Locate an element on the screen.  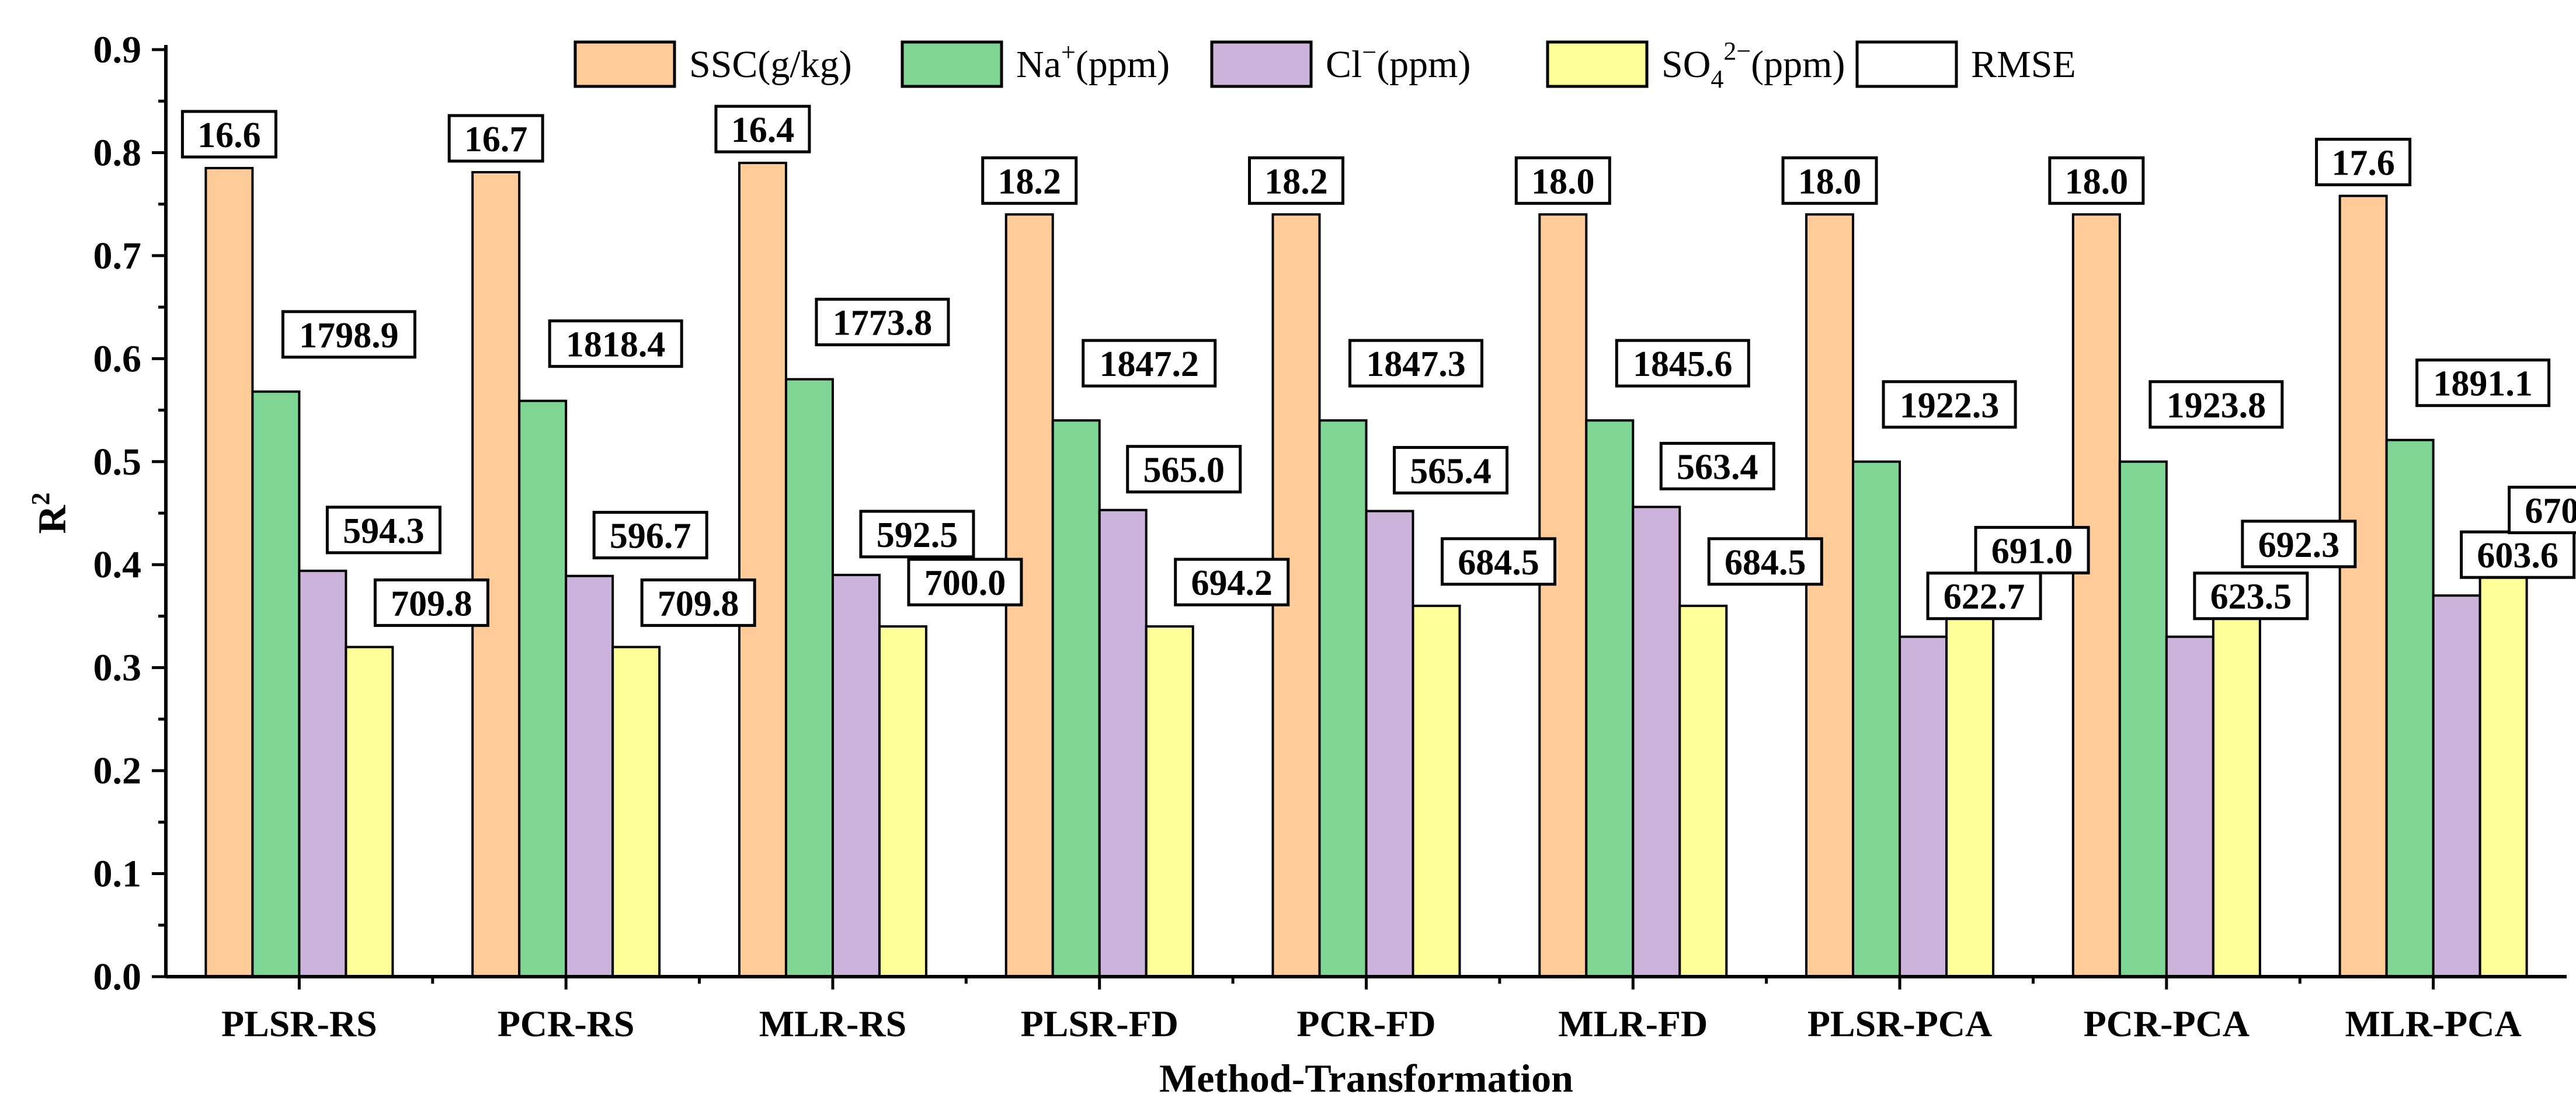
rmse-label-text: 692.3 is located at coordinates (2299, 545).